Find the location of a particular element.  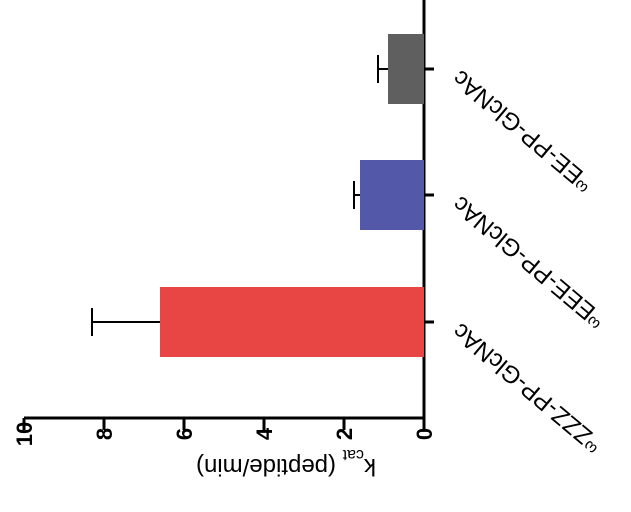

y-tick-label: 6 is located at coordinates (184, 434).